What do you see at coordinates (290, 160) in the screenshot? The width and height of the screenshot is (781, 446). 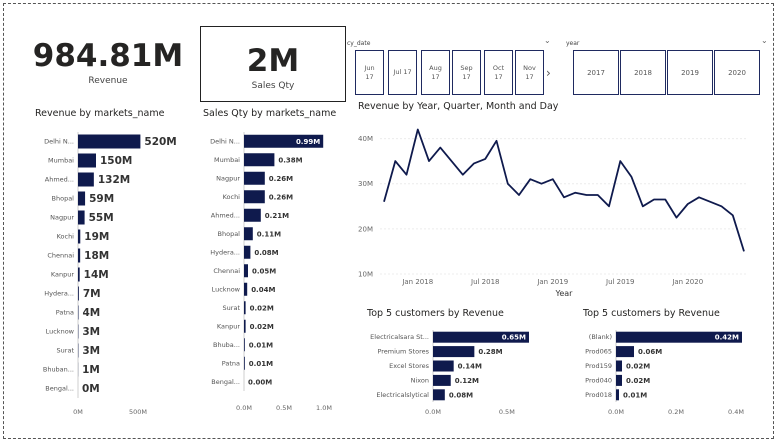 I see `sales-market-value-label: 0.38M` at bounding box center [290, 160].